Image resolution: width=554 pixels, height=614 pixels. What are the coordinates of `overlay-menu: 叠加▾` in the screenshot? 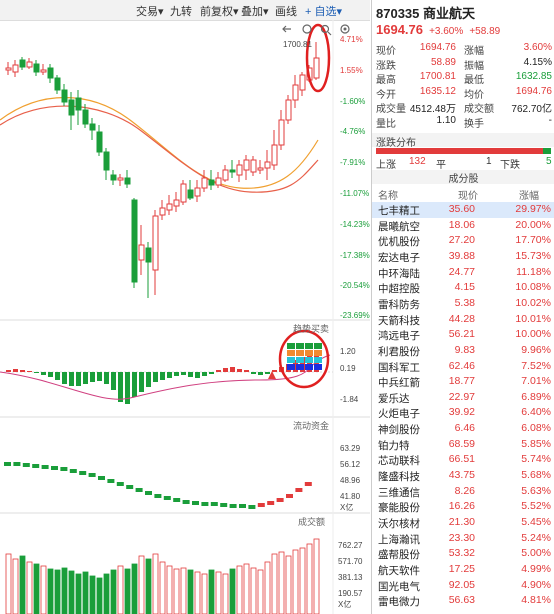 It's located at (255, 12).